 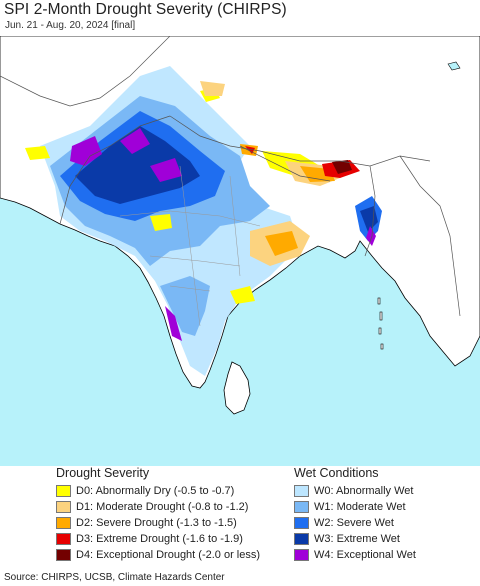 What do you see at coordinates (168, 555) in the screenshot?
I see `legend-label-d4: D4: Exceptional Drought (-2.0 or less)` at bounding box center [168, 555].